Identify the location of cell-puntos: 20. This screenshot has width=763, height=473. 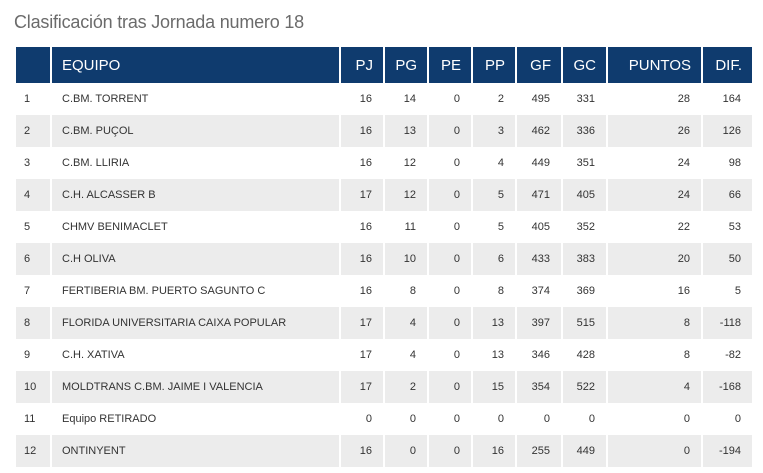
(655, 259).